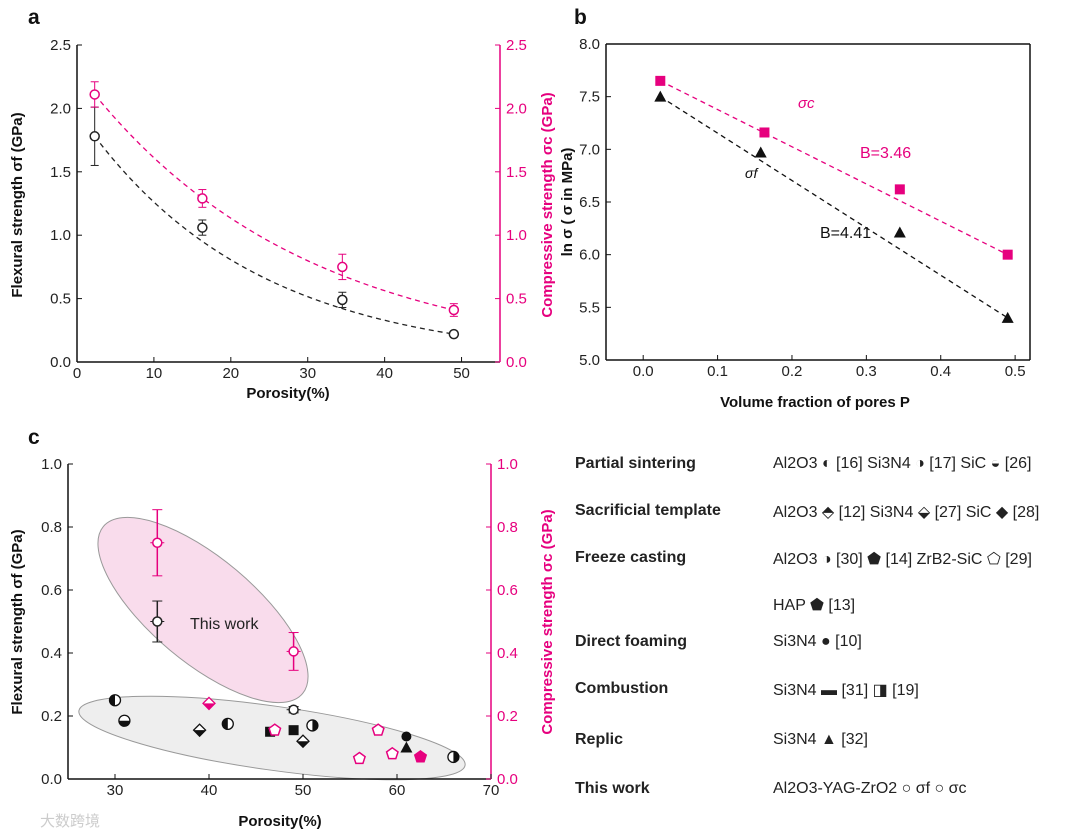  I want to click on panel-label-c: c, so click(34, 437).